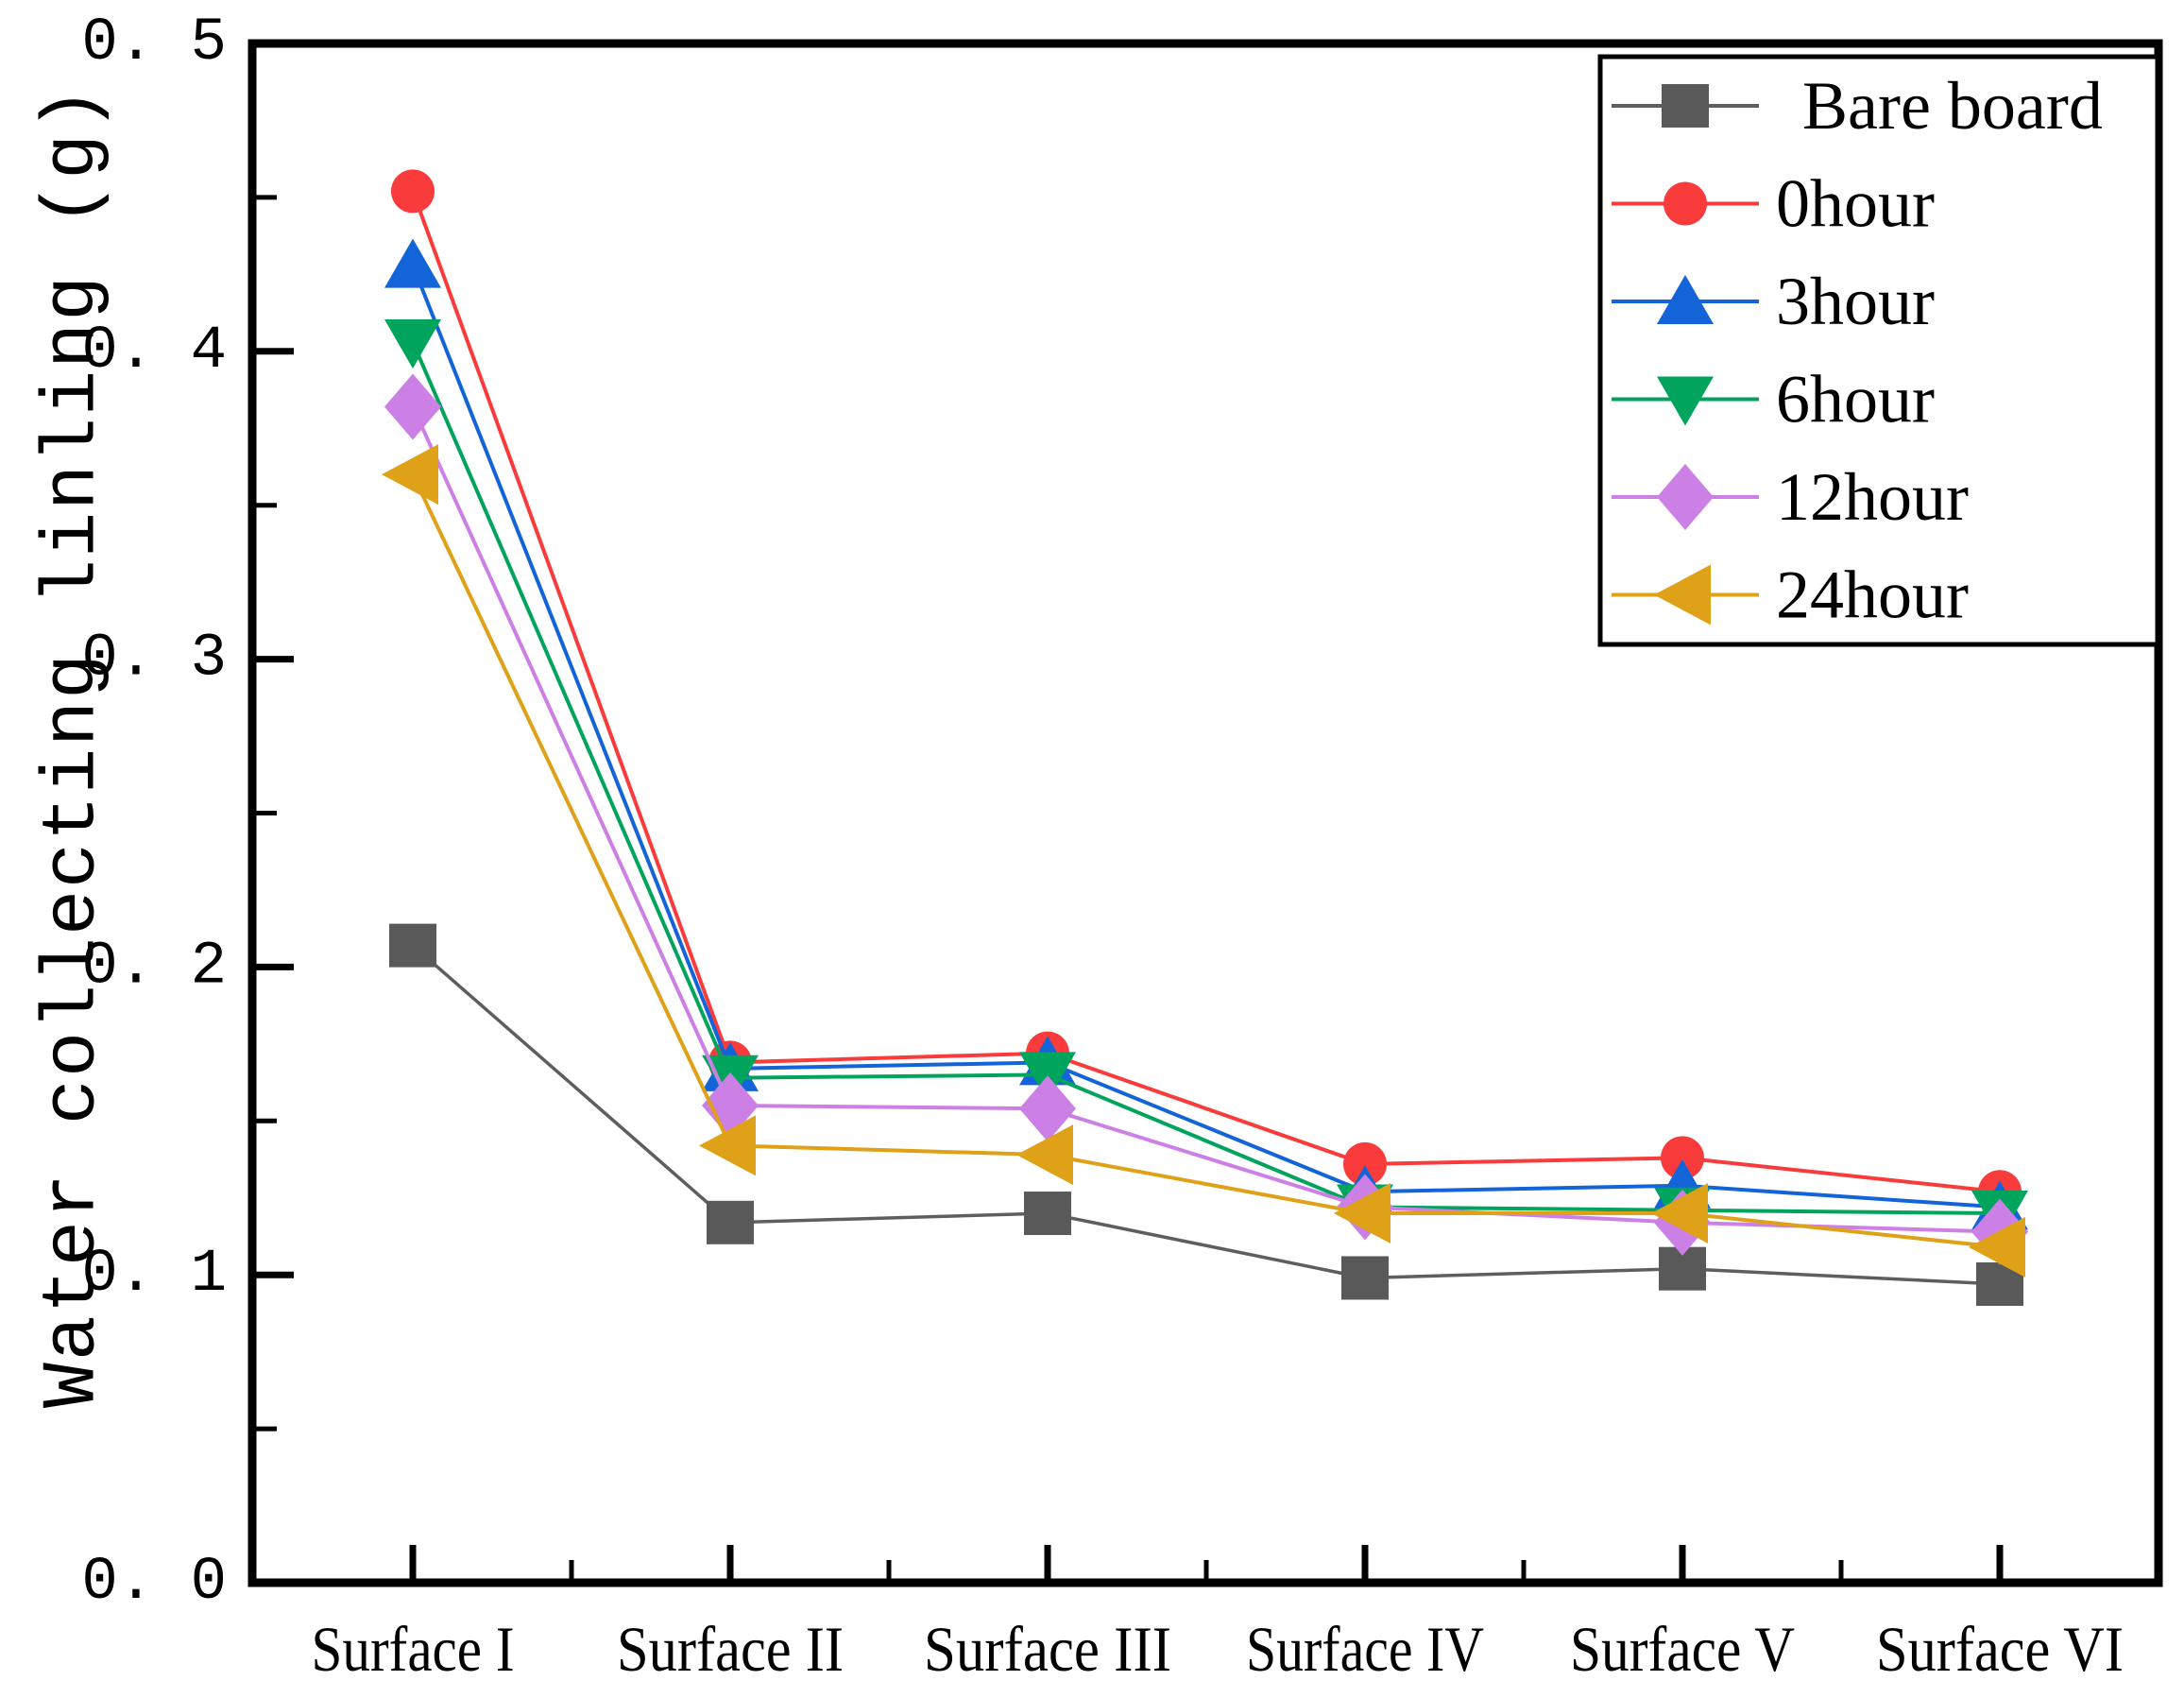  What do you see at coordinates (1773, 301) in the screenshot?
I see `legend-entry-3hour: 3hour` at bounding box center [1773, 301].